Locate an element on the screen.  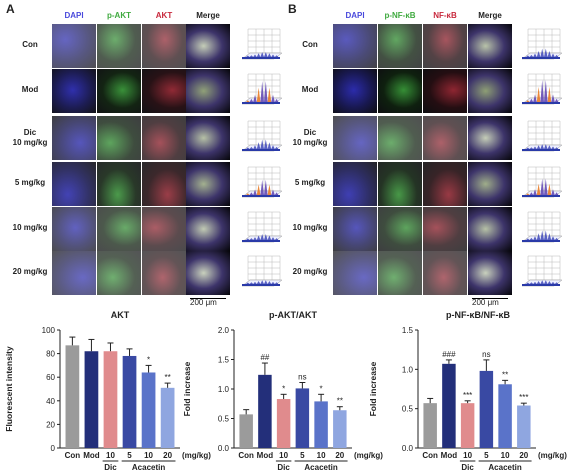
row-label-line: 10 mg/kg is located at coordinates (30, 227).